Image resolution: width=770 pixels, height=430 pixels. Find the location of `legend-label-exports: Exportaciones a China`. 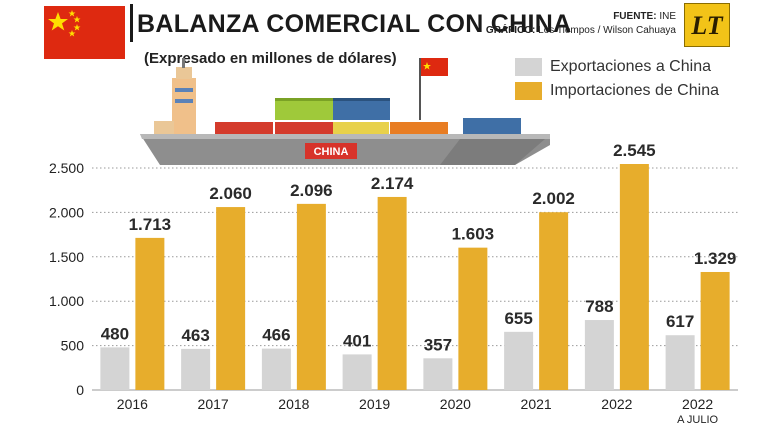

legend-label-exports: Exportaciones a China is located at coordinates (630, 66).